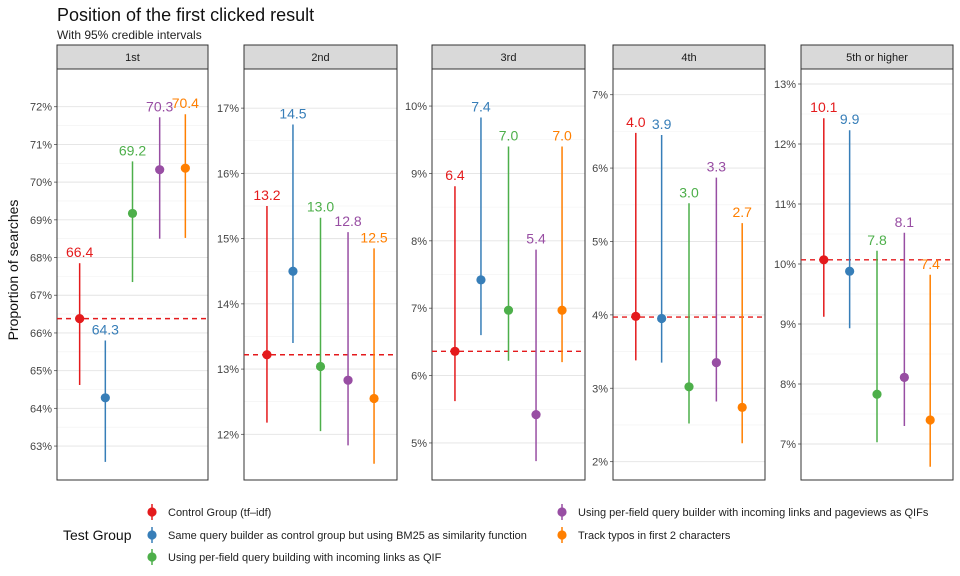 Image resolution: width=960 pixels, height=576 pixels. Describe the element at coordinates (536, 239) in the screenshot. I see `value-label: 5.4` at that location.